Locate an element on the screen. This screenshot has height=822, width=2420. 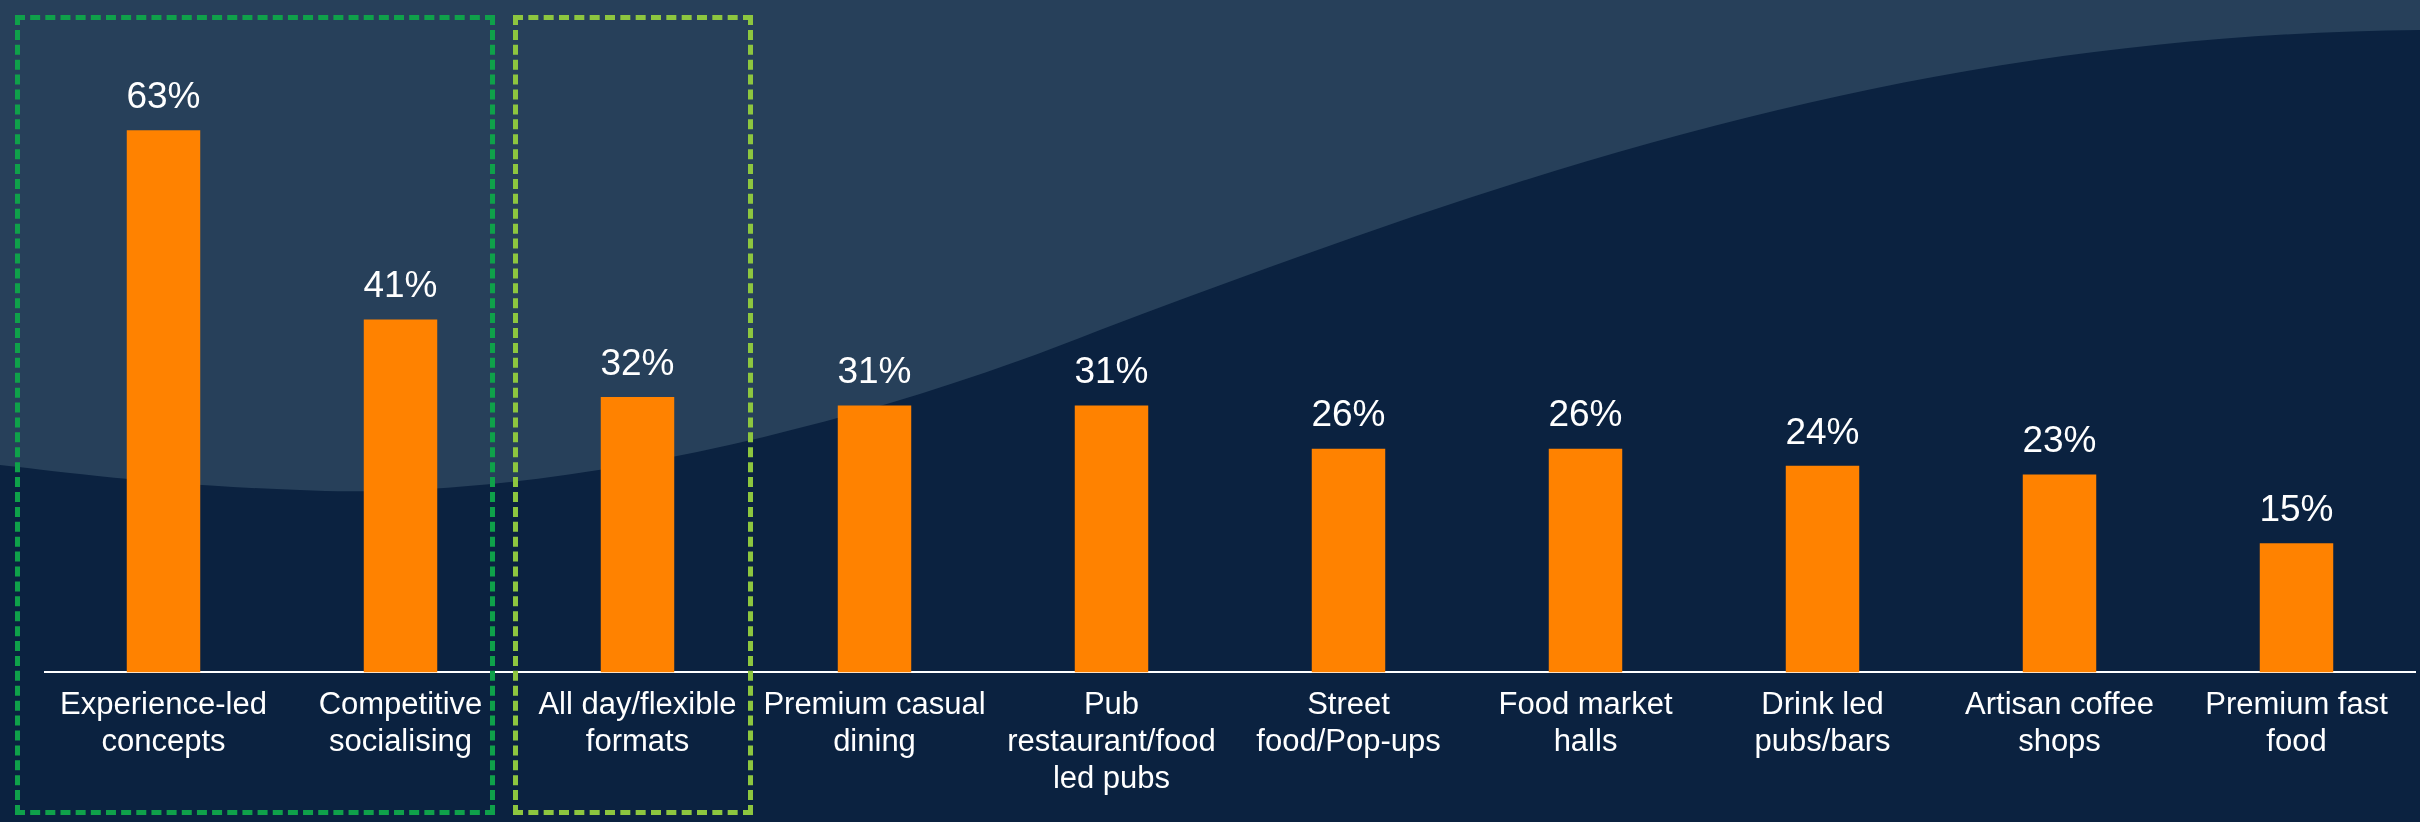
data-label: 41% is located at coordinates (400, 285).